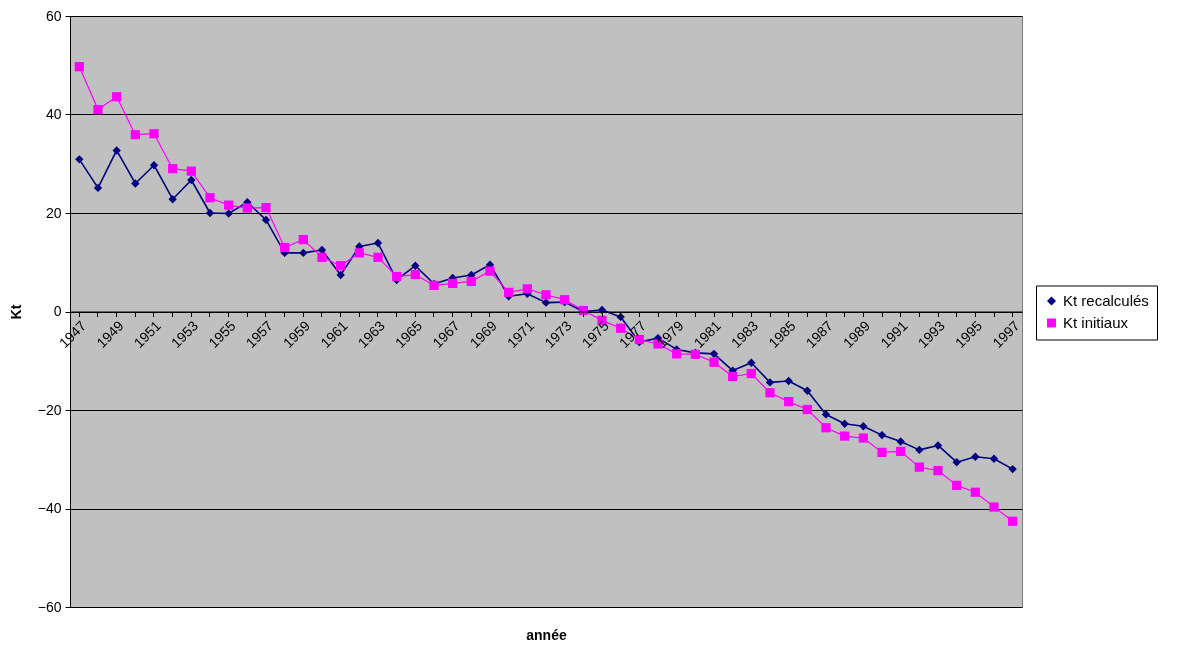 The image size is (1183, 646). I want to click on y-axis-title: Kt, so click(15, 312).